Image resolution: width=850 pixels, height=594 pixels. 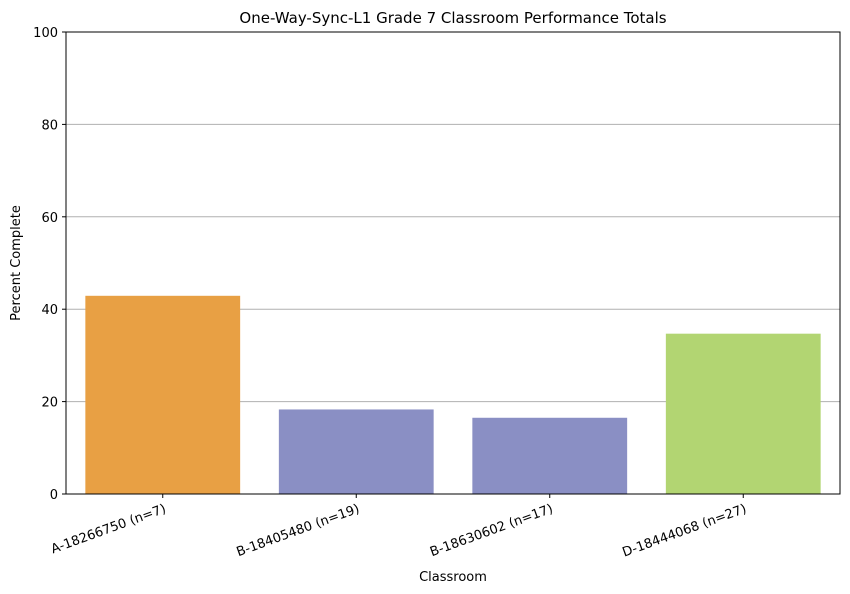 I want to click on y-tick-label: 80, so click(x=49, y=125).